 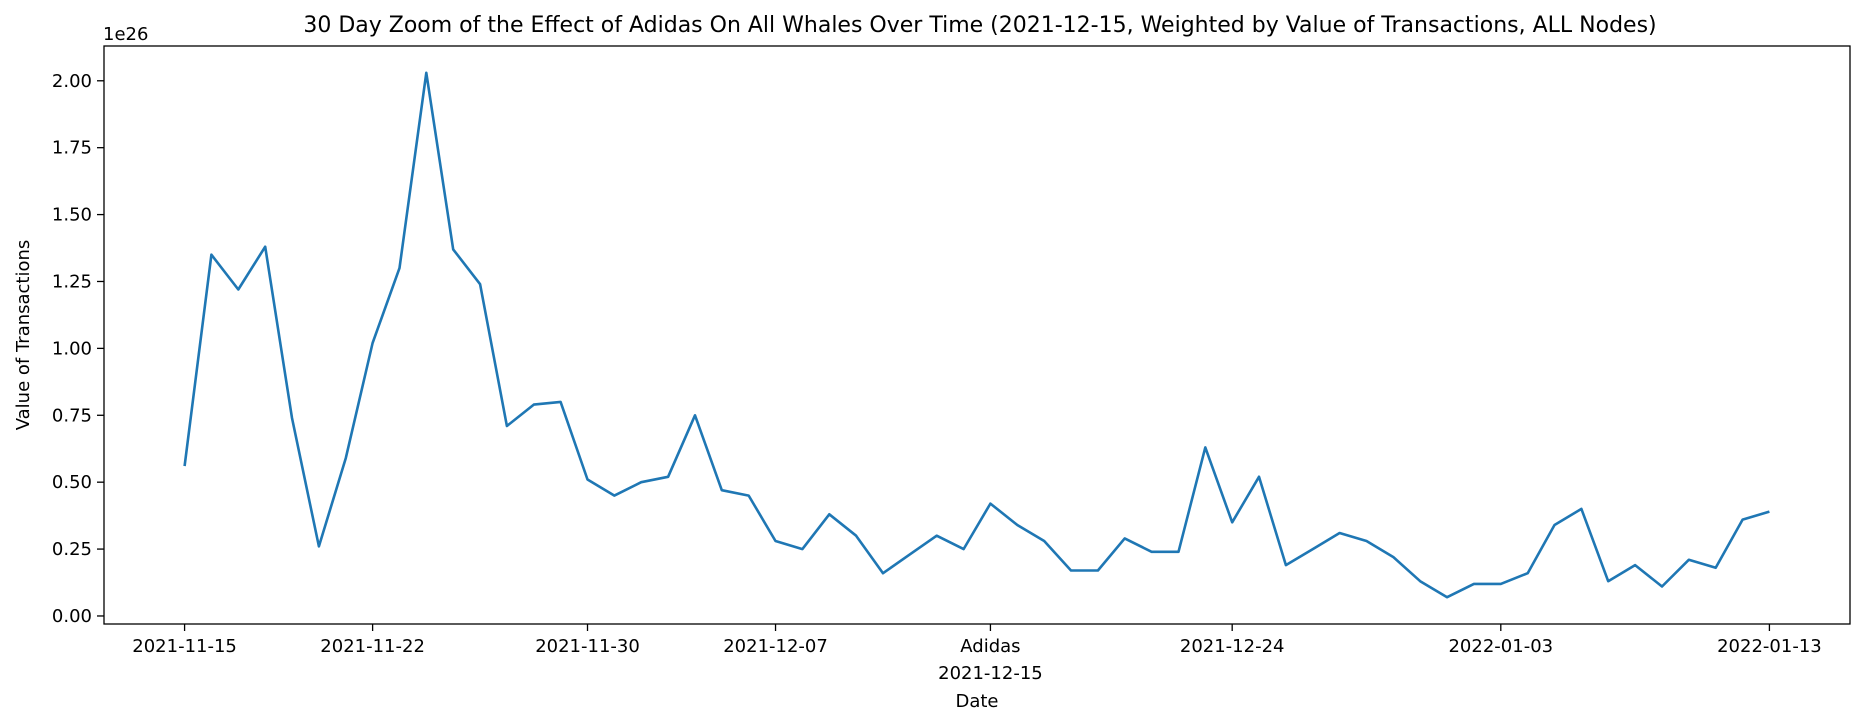 I want to click on y-tick-label: 0.25, so click(x=72, y=549).